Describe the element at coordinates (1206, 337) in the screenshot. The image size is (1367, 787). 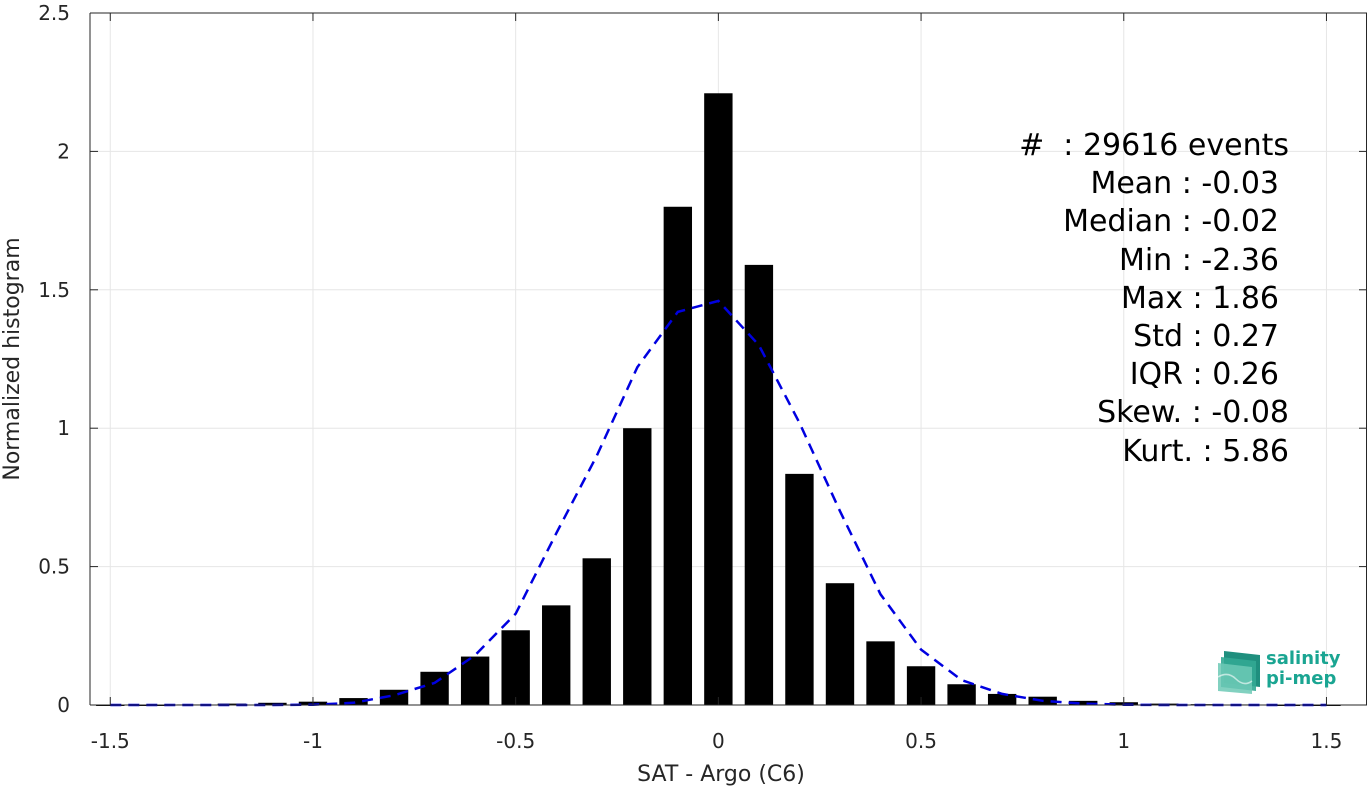
I see `stat-std: Std : 0.27` at that location.